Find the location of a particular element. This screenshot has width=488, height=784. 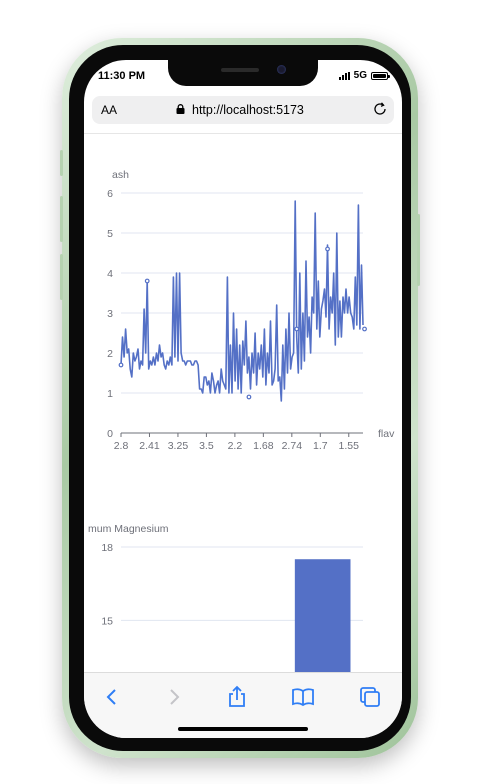

ash-series-line is located at coordinates (242, 301).